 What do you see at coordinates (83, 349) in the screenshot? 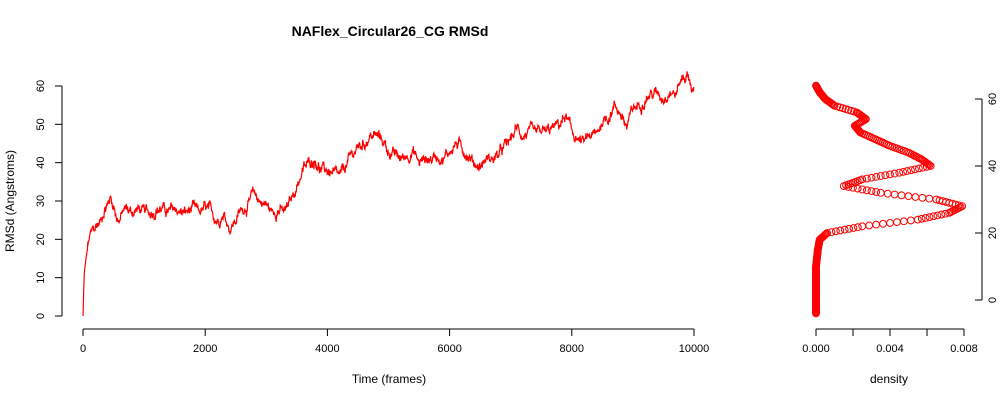
I see `x-tick-label: 0` at bounding box center [83, 349].